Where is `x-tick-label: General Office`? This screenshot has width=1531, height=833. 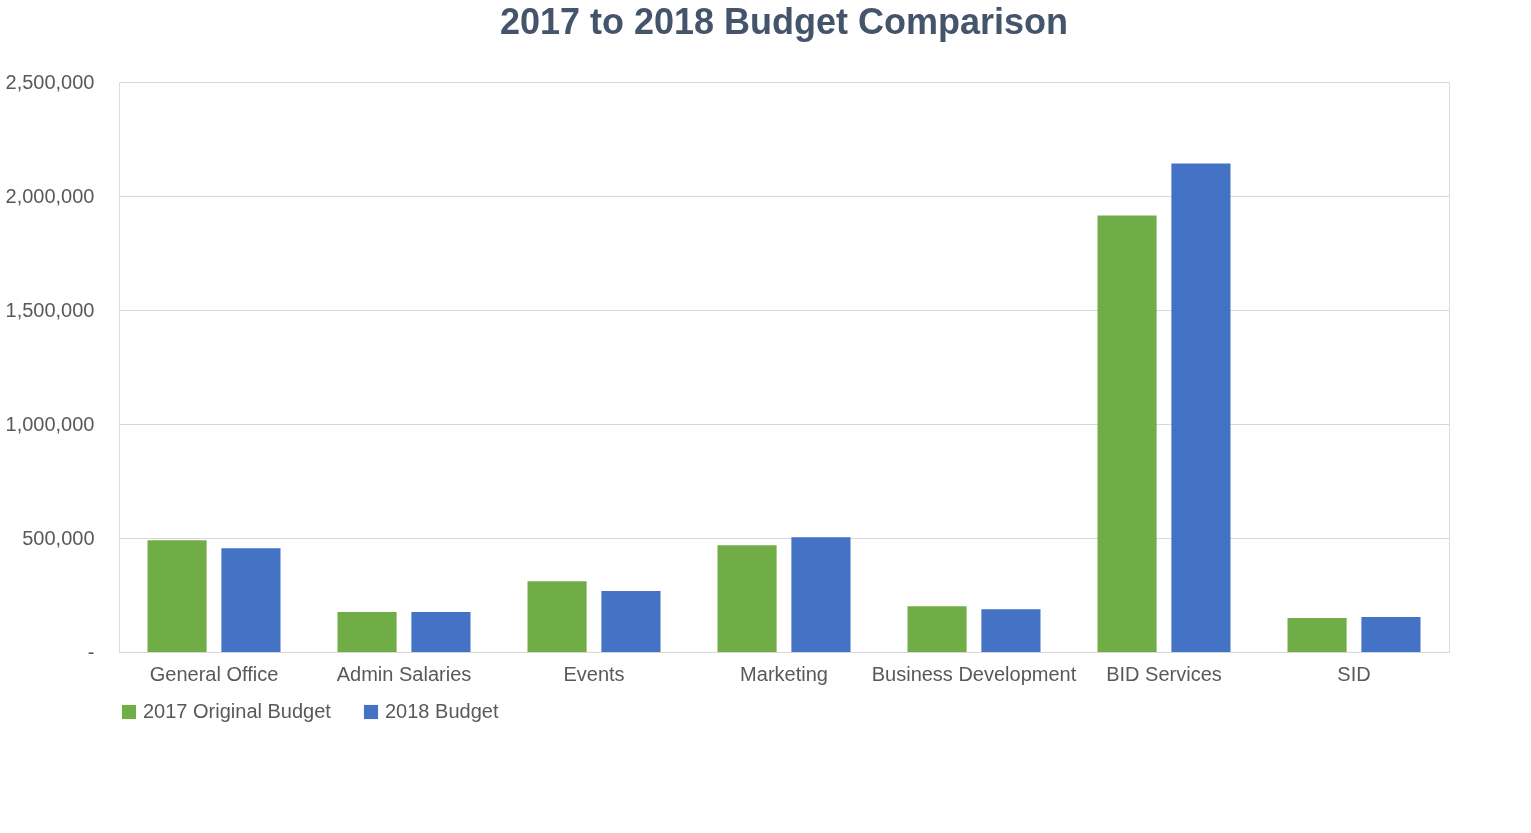 x-tick-label: General Office is located at coordinates (214, 673).